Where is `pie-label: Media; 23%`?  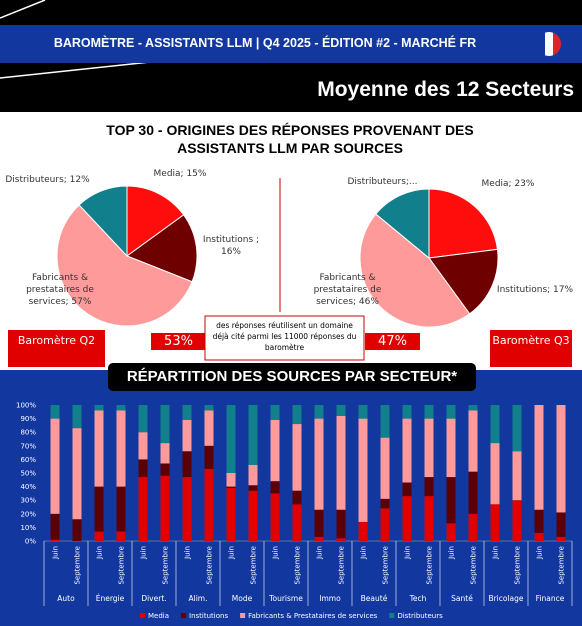
pie-label: Media; 23% is located at coordinates (508, 184).